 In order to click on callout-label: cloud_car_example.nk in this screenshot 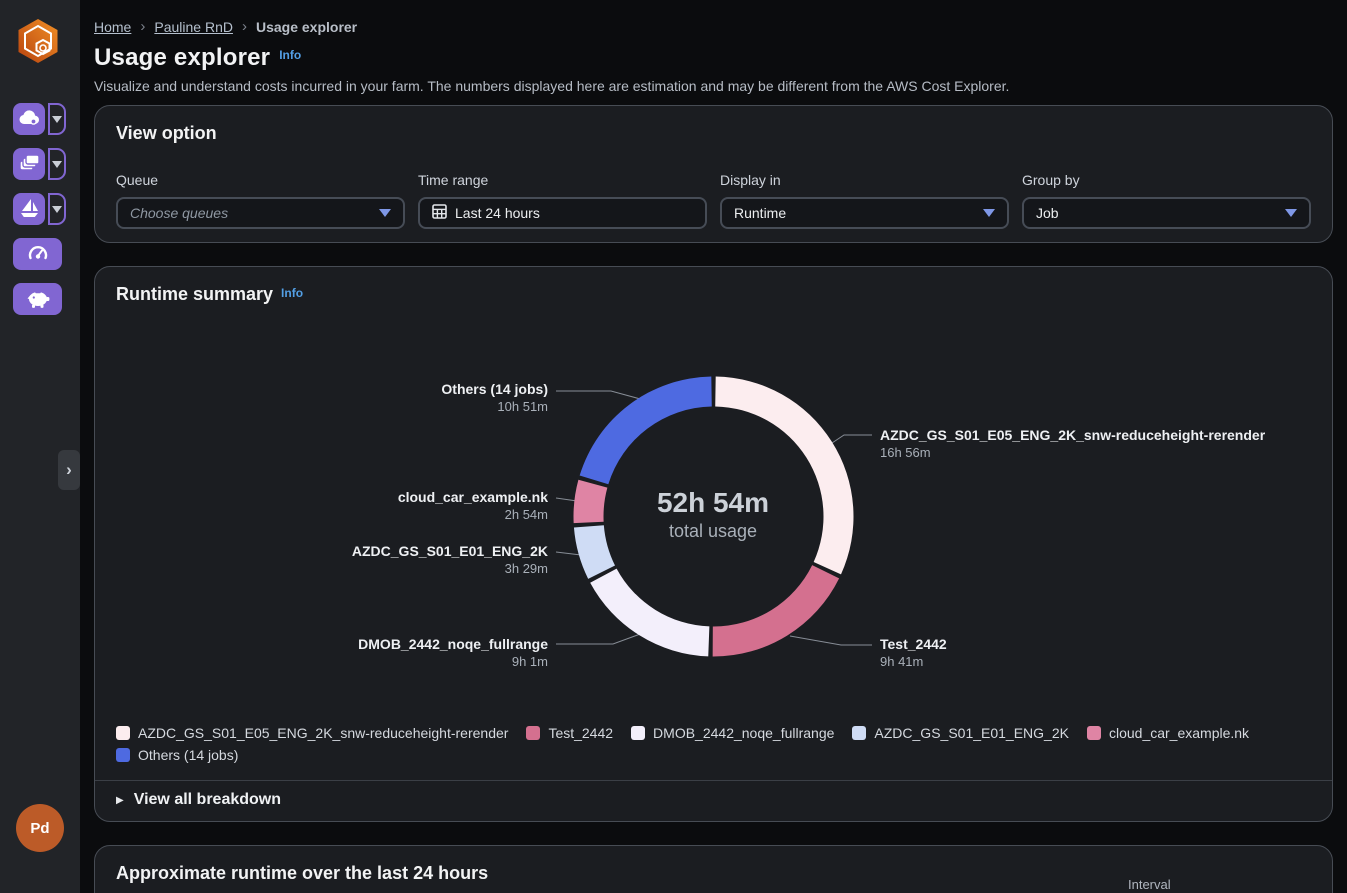, I will do `click(472, 497)`.